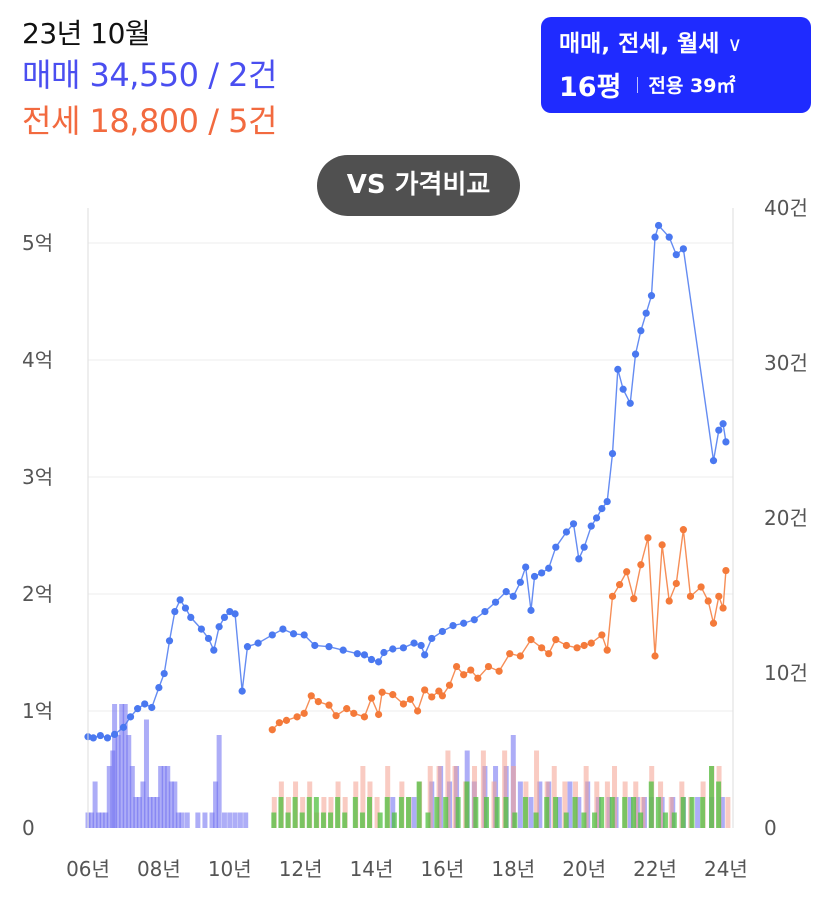  I want to click on deal-type-selector: 매매, 전세, 월세 ∨ 16평 전용 39㎡, so click(676, 65).